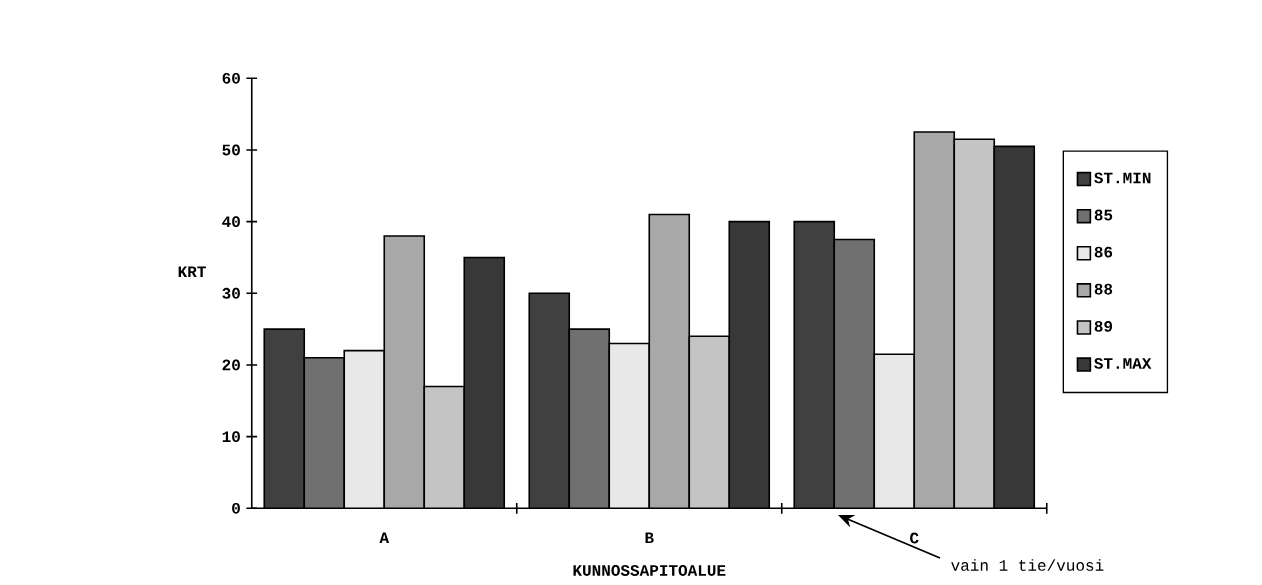  I want to click on legend-label: 89, so click(1103, 326).